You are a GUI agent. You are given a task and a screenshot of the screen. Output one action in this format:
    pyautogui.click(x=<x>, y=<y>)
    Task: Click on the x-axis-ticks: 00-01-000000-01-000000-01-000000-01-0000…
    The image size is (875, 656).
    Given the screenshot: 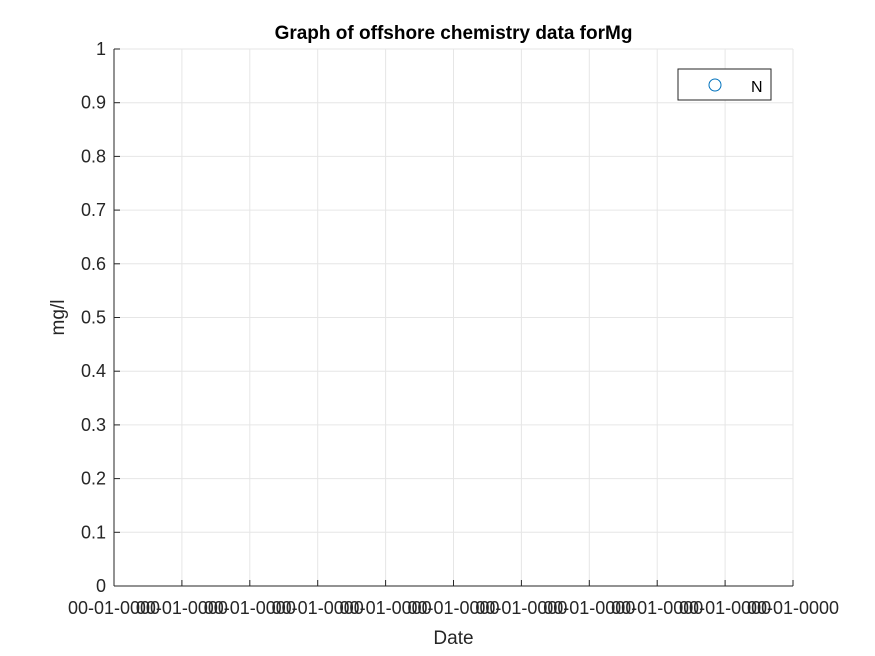 What is the action you would take?
    pyautogui.click(x=453, y=599)
    